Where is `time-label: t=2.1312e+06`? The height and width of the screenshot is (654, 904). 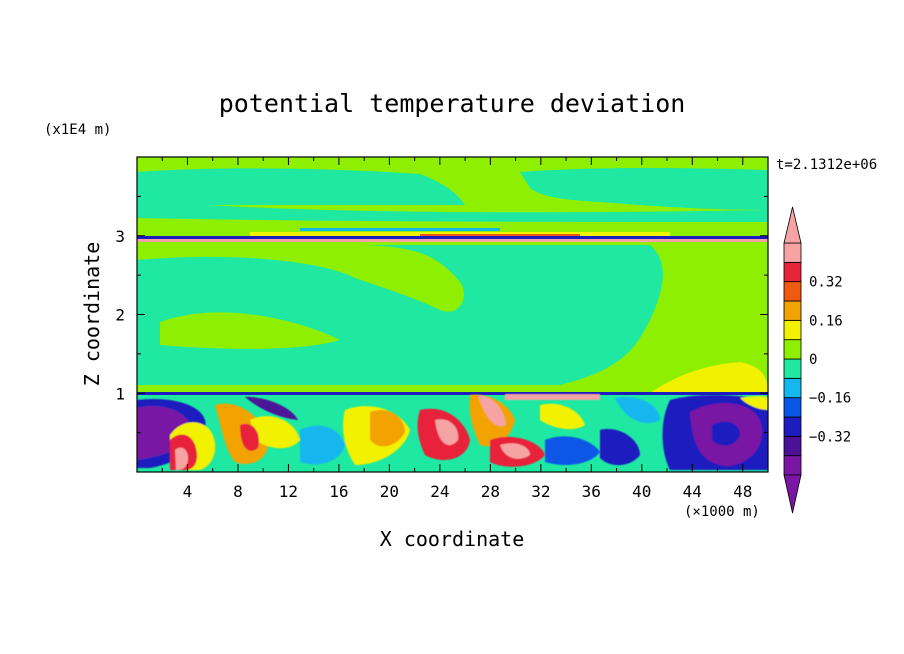 time-label: t=2.1312e+06 is located at coordinates (826, 165).